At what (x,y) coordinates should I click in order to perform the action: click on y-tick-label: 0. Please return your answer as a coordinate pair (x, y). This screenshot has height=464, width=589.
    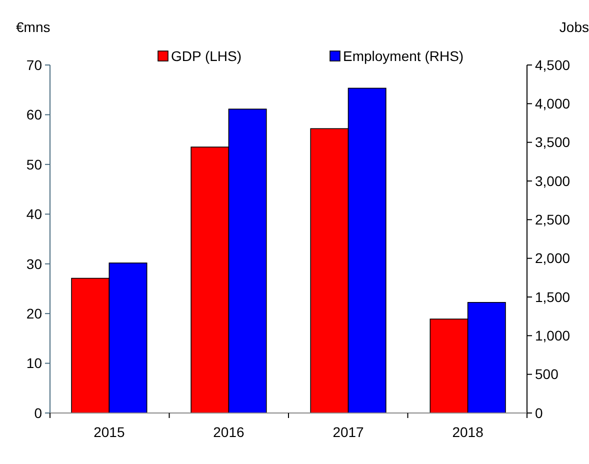
    Looking at the image, I should click on (38, 412).